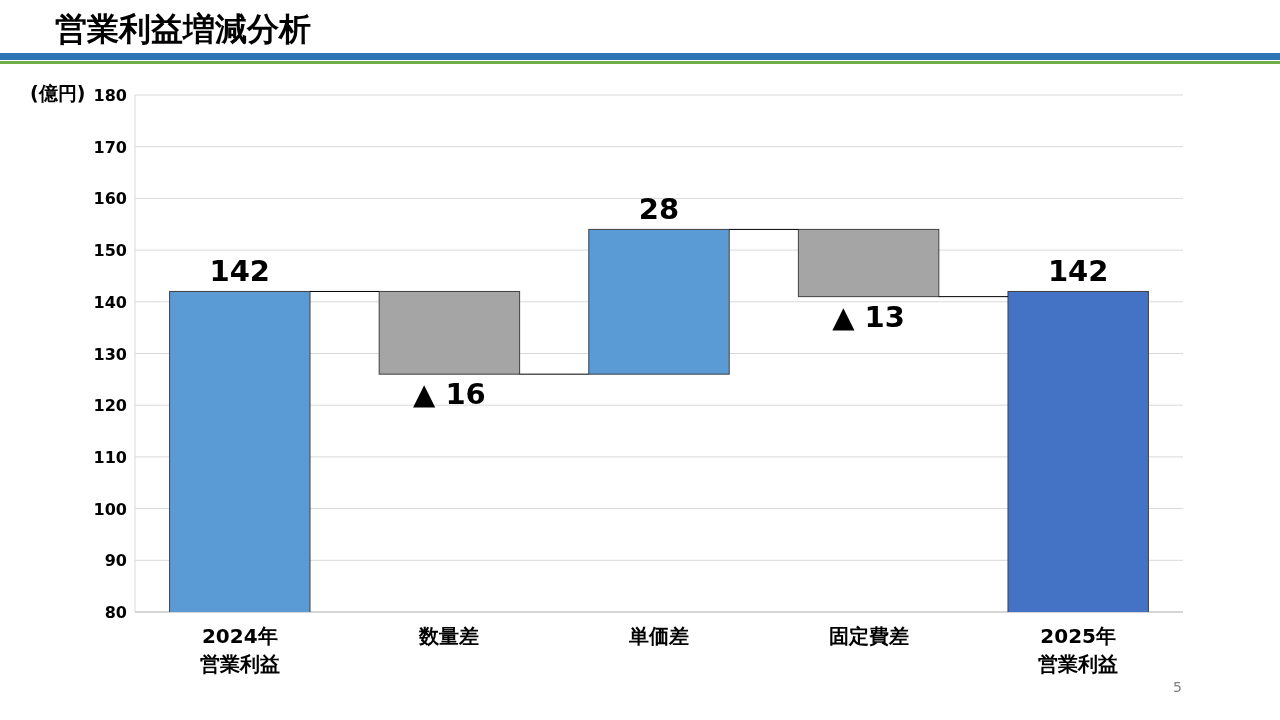  Describe the element at coordinates (110, 199) in the screenshot. I see `y-tick-label: 160` at that location.